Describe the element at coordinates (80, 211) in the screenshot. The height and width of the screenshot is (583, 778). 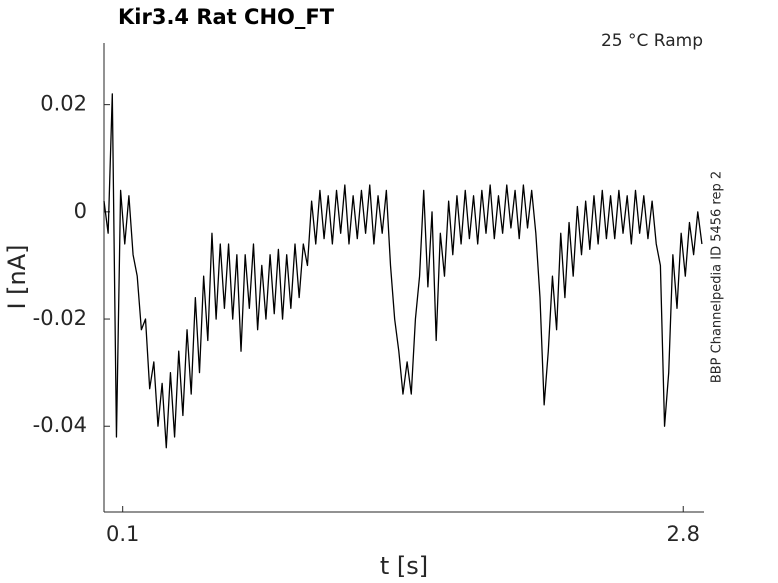
I see `y-tick-label: 0` at that location.